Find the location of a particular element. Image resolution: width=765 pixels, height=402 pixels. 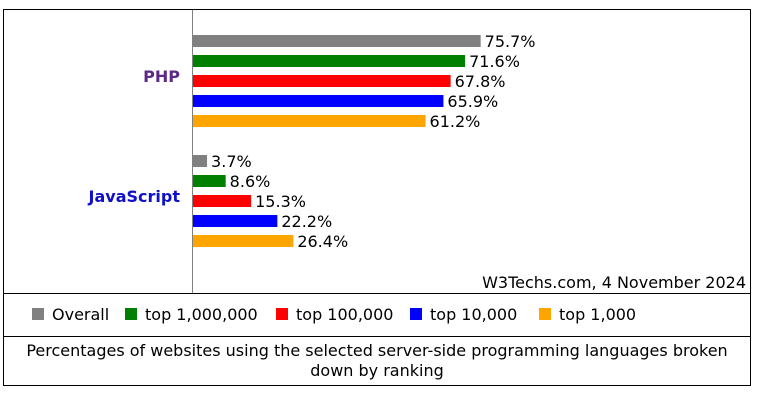

data-label-javascript-top-1-000-000: 8.6% is located at coordinates (250, 181).